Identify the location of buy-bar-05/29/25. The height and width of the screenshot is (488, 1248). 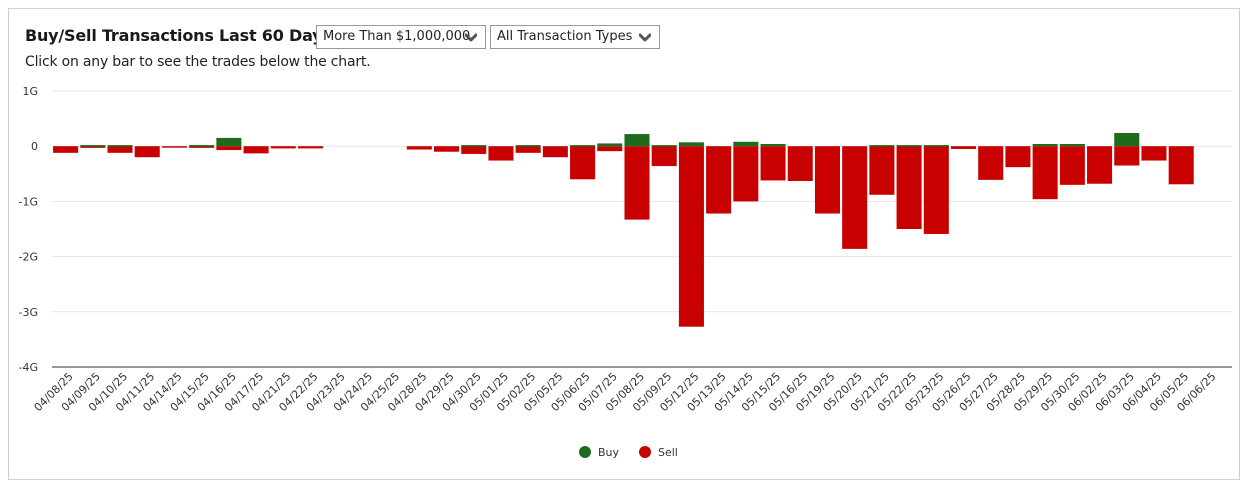
(1045, 145).